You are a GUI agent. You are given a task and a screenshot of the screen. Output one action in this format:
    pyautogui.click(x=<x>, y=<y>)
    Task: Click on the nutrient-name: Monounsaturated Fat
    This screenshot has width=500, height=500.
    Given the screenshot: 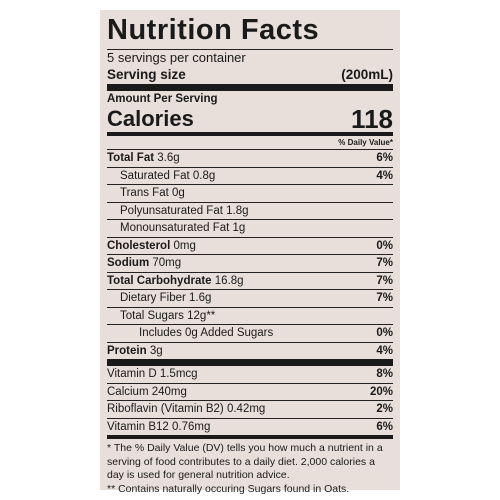 What is the action you would take?
    pyautogui.click(x=175, y=228)
    